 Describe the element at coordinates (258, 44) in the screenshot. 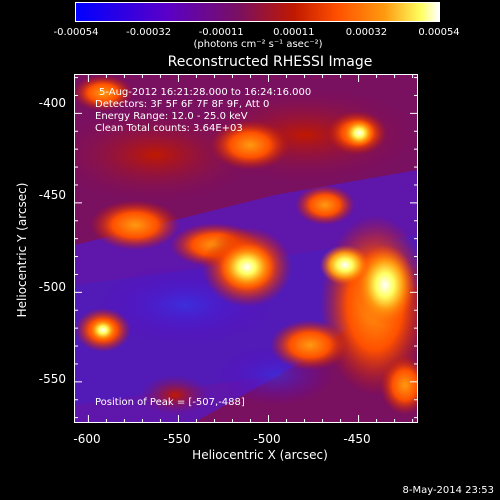

I see `colorbar-unit: (photons cm⁻² s⁻¹ asec⁻²)` at that location.